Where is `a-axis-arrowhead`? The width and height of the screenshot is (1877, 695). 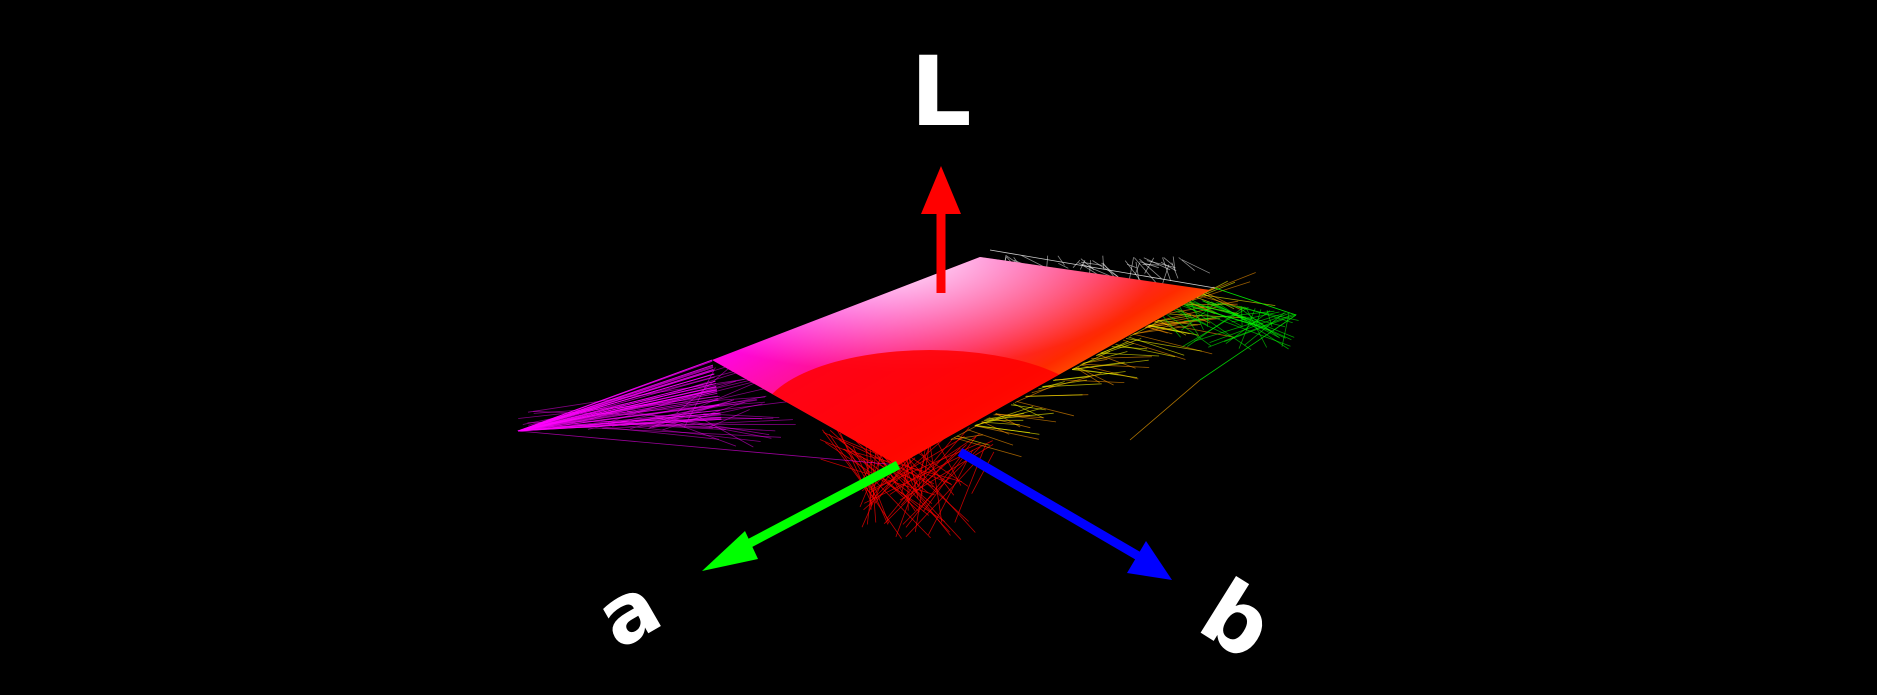
a-axis-arrowhead is located at coordinates (730, 551).